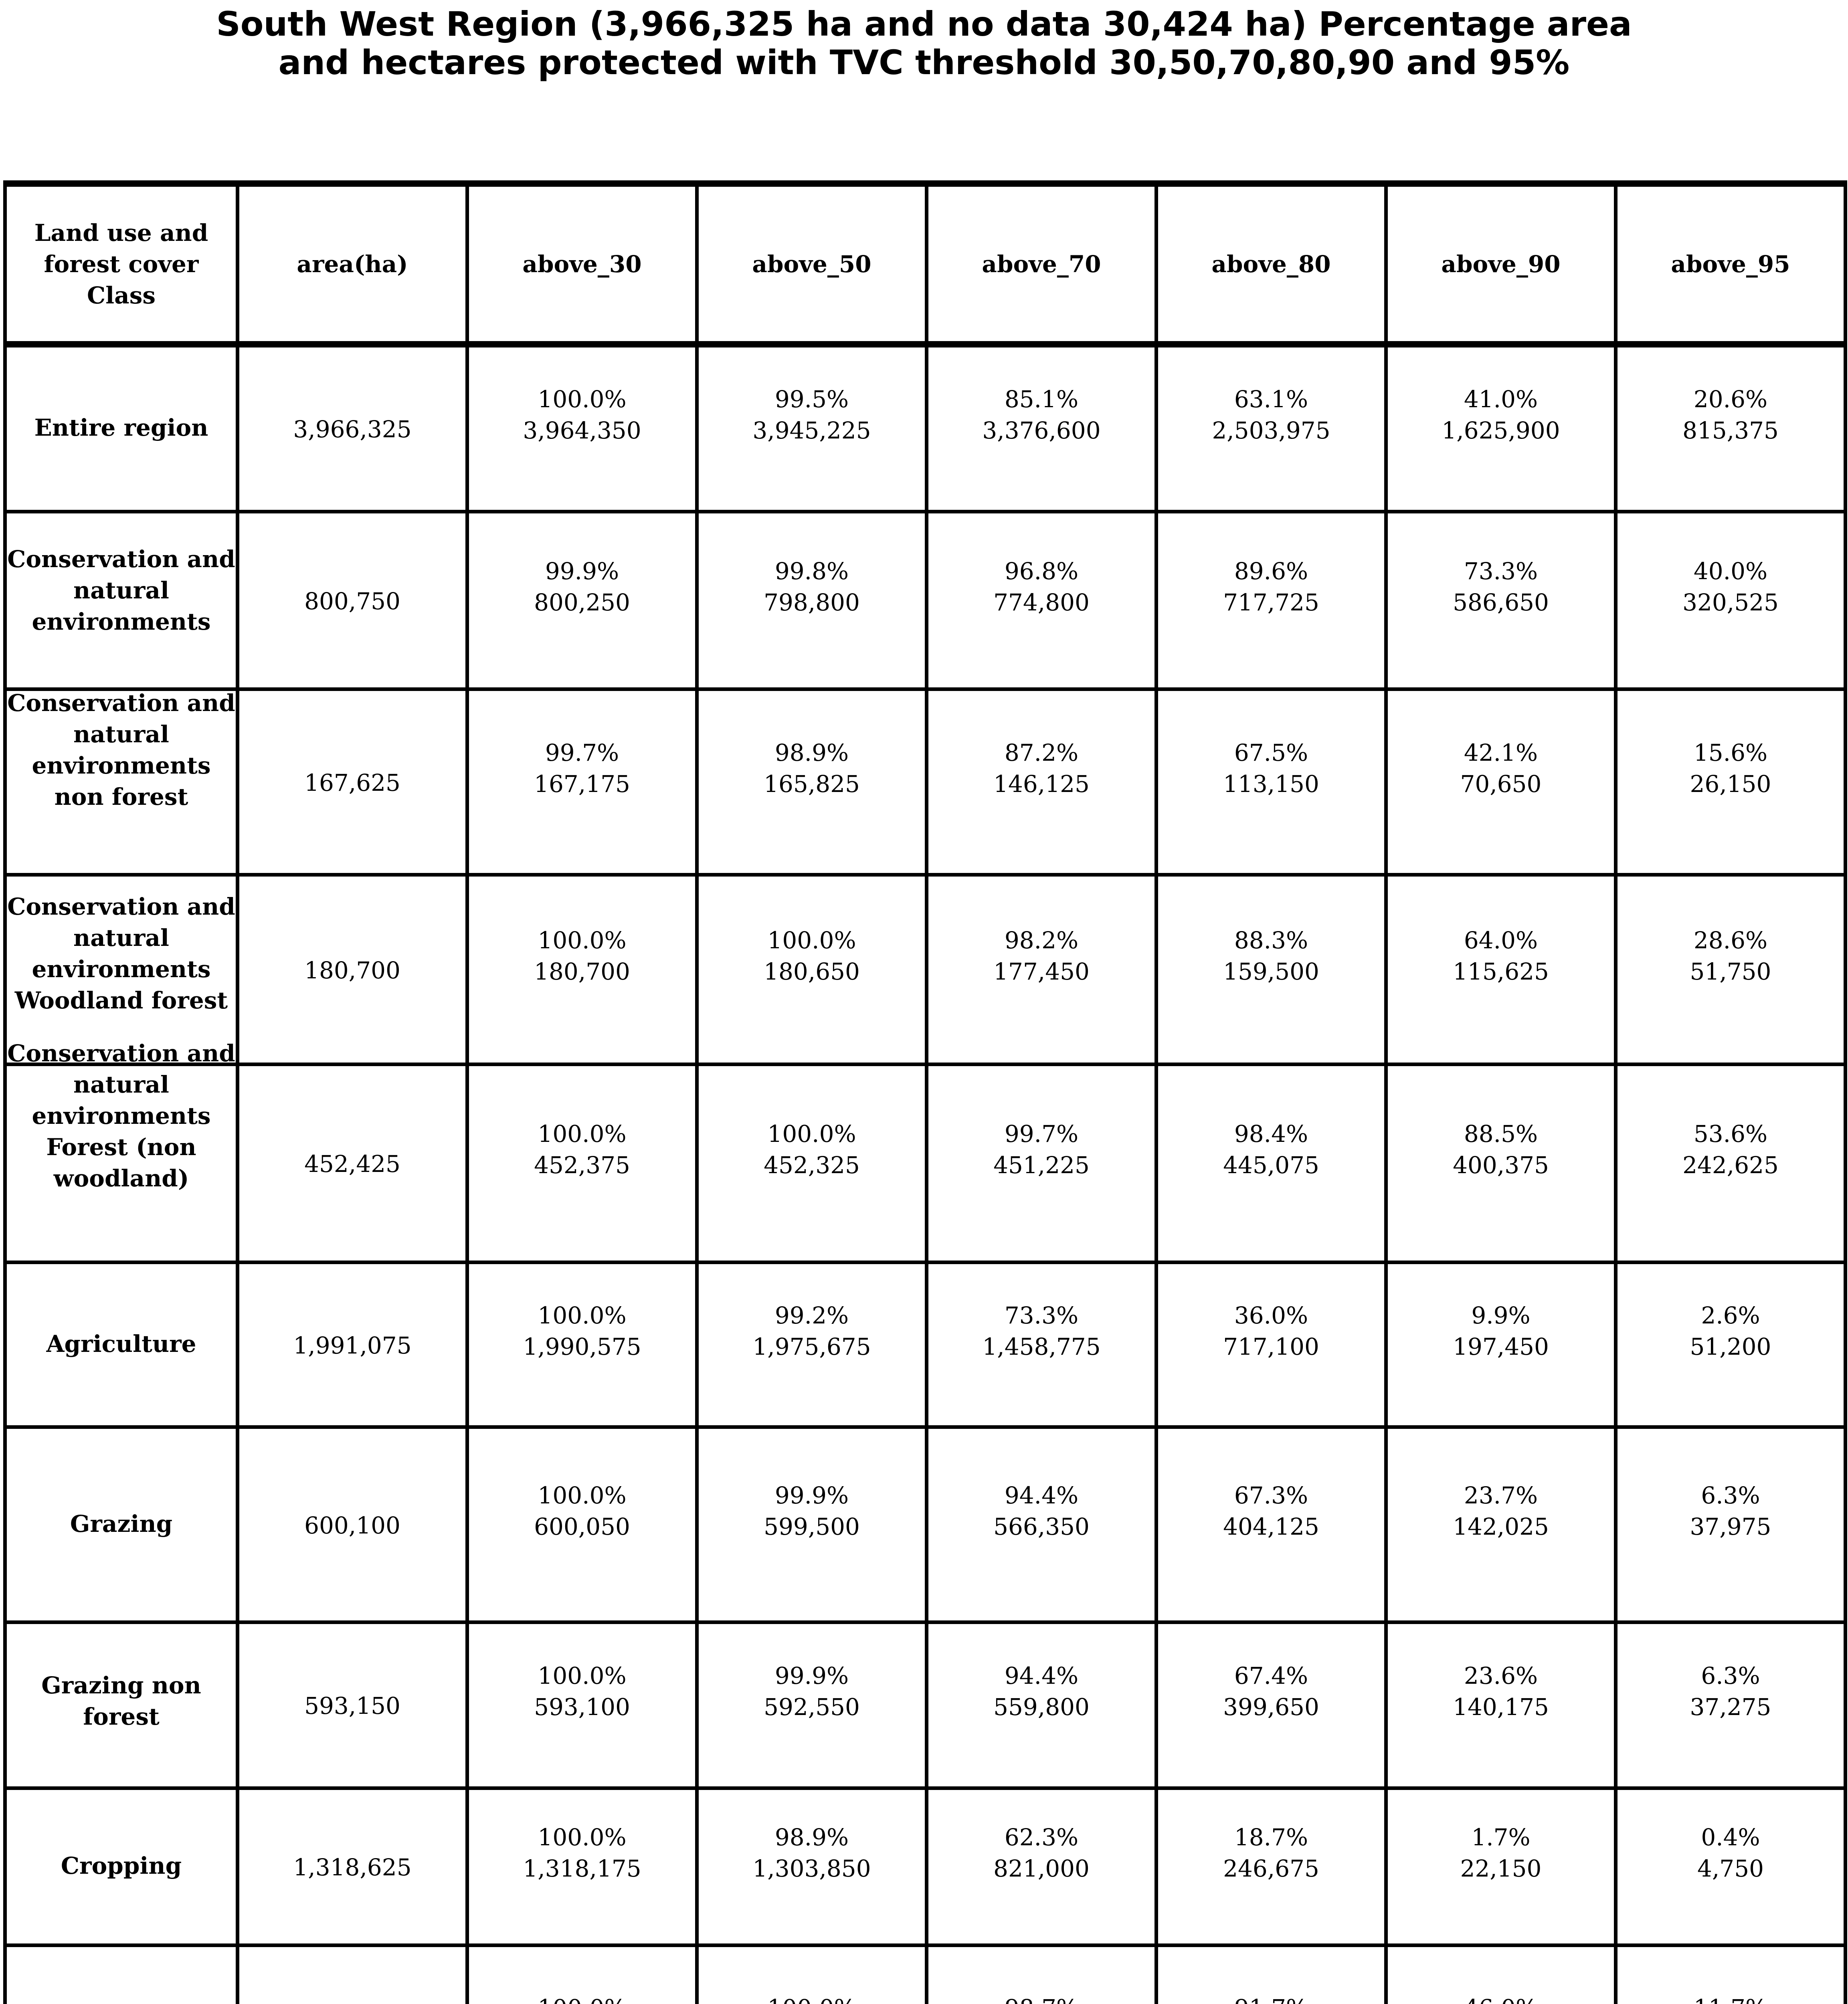  Describe the element at coordinates (1041, 1867) in the screenshot. I see `data-cell: 62.3% 821,000` at that location.